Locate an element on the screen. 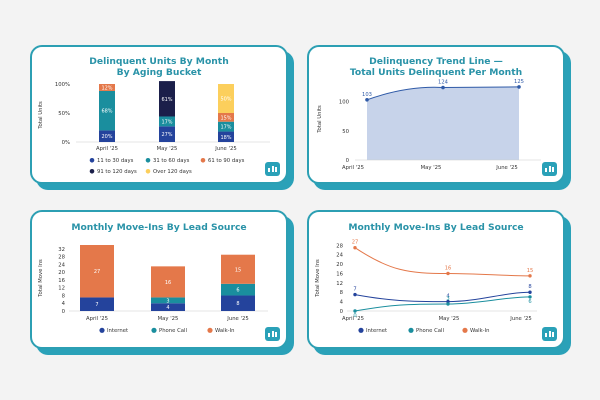 This screenshot has width=600, height=400. bar-data-label: 68% is located at coordinates (106, 112).